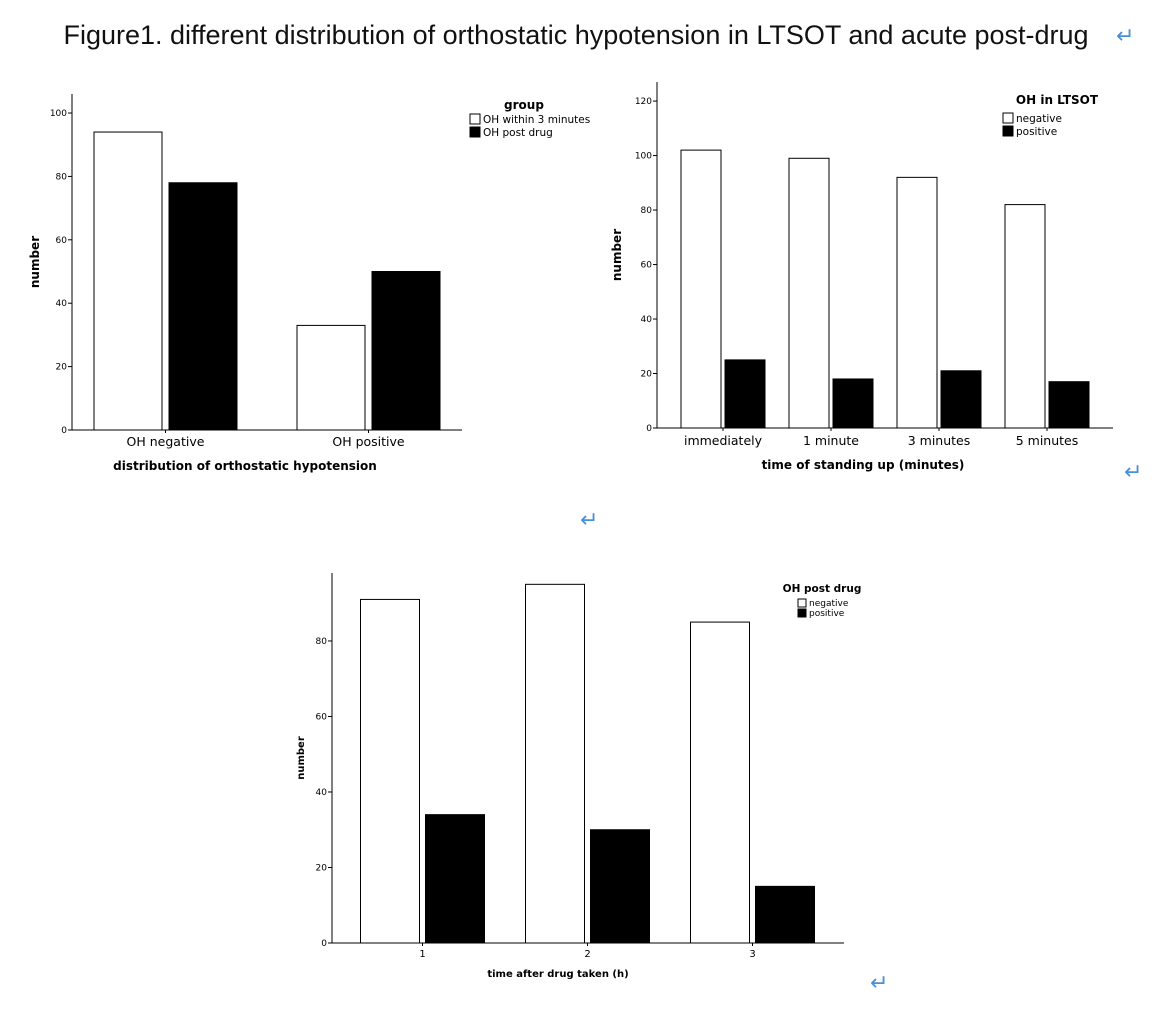 Image resolution: width=1152 pixels, height=1012 pixels. I want to click on x-tick-label: 1, so click(422, 954).